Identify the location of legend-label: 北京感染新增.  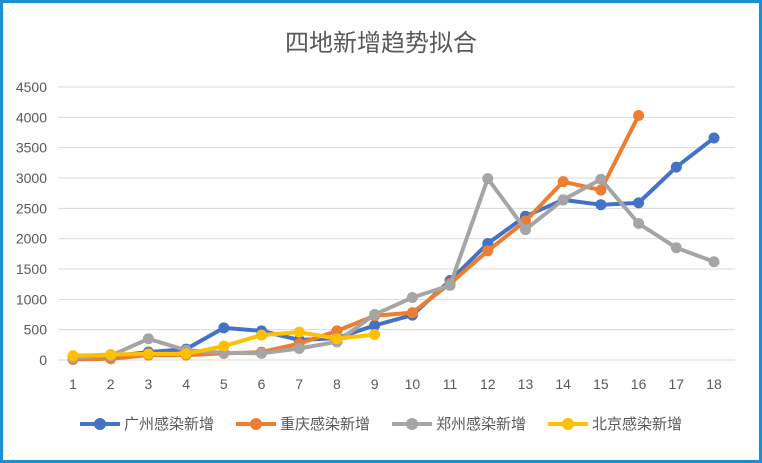
(637, 424).